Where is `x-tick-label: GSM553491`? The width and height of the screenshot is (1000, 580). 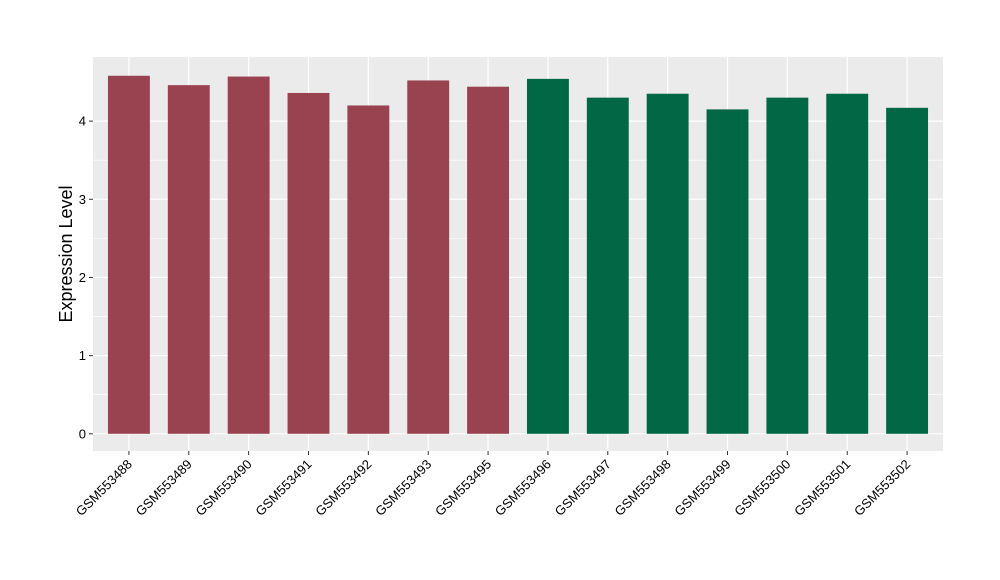 x-tick-label: GSM553491 is located at coordinates (283, 488).